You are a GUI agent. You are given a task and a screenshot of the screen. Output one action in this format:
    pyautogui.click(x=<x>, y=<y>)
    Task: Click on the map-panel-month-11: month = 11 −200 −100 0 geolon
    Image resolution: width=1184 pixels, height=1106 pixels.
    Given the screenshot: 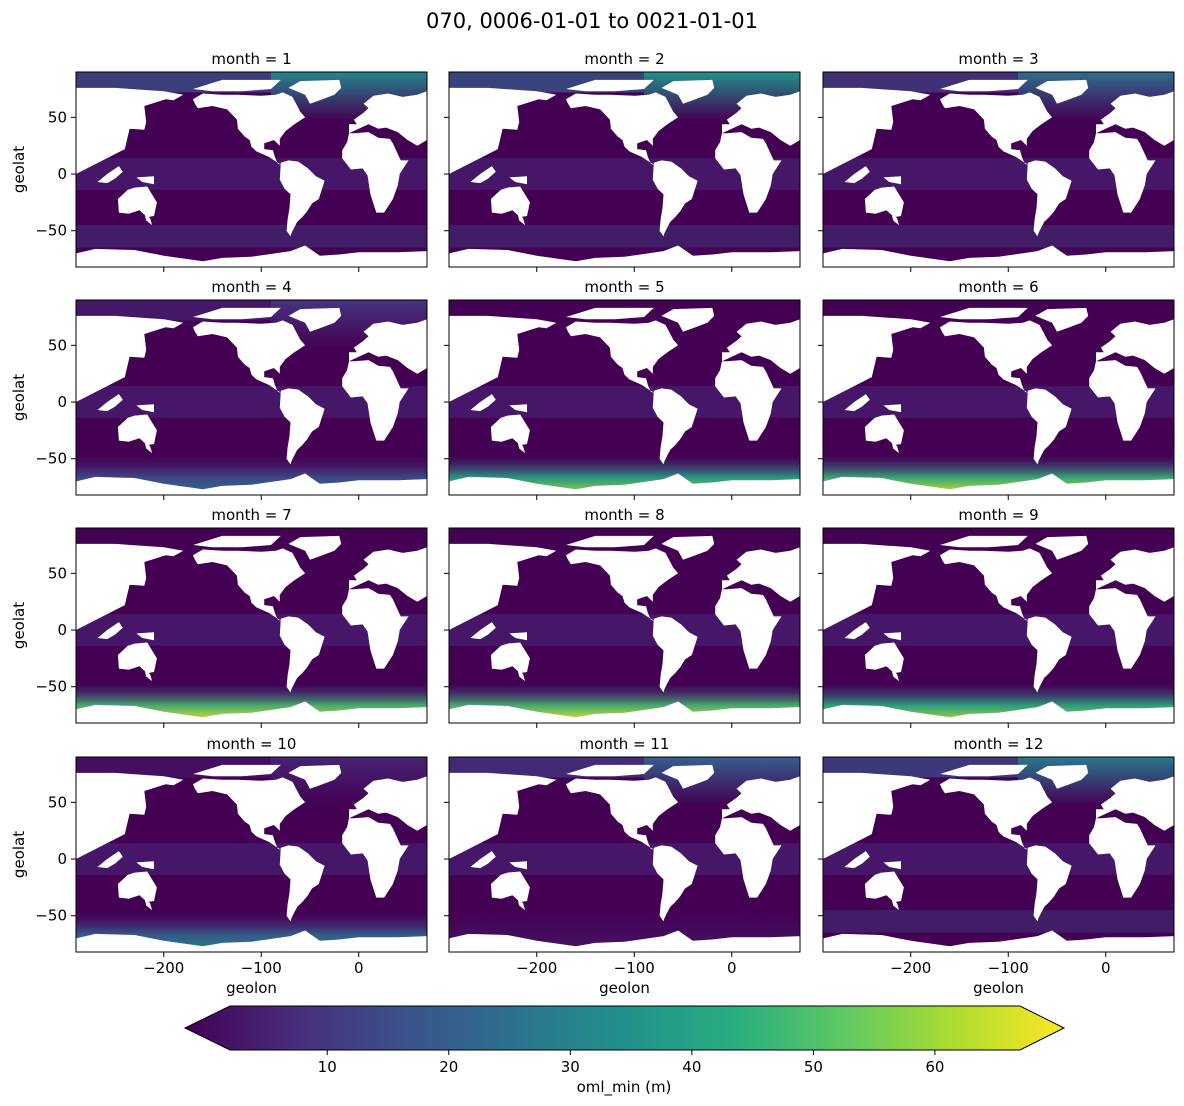 What is the action you would take?
    pyautogui.click(x=622, y=866)
    